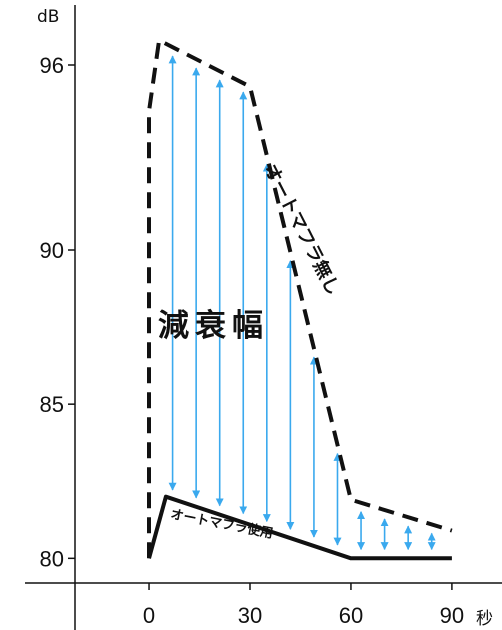  What do you see at coordinates (52, 404) in the screenshot?
I see `y-tick-label: 85` at bounding box center [52, 404].